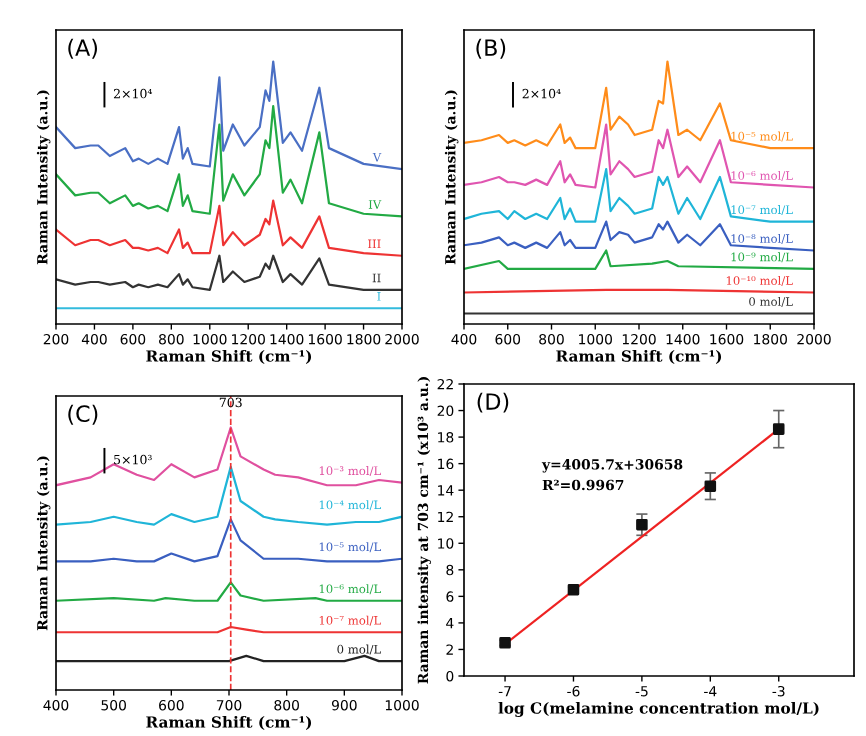 The image size is (866, 736). I want to click on chart-title: (D), so click(493, 402).